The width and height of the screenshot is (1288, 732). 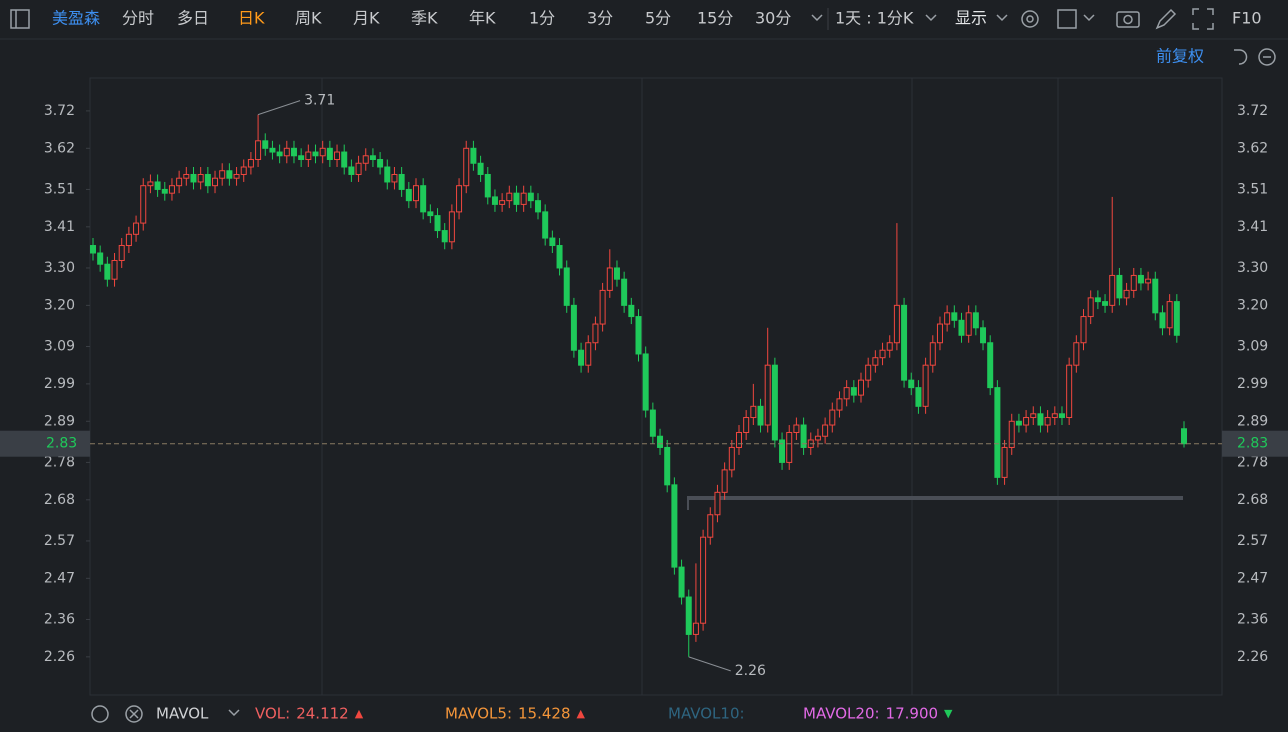 What do you see at coordinates (482, 18) in the screenshot?
I see `period-tab: 年K` at bounding box center [482, 18].